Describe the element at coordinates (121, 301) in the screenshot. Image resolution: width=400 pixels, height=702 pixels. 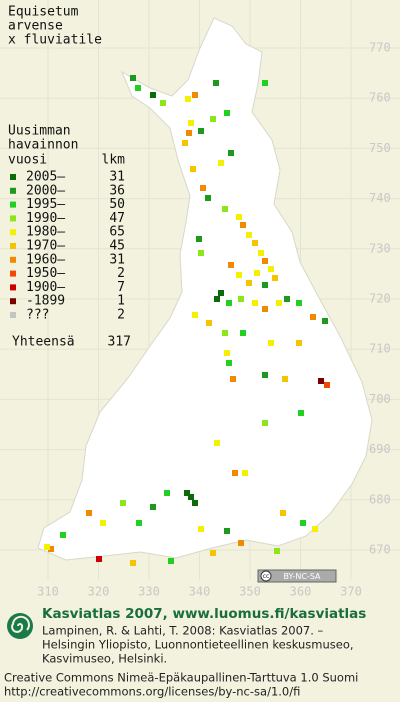
I see `legend-count: 1` at that location.